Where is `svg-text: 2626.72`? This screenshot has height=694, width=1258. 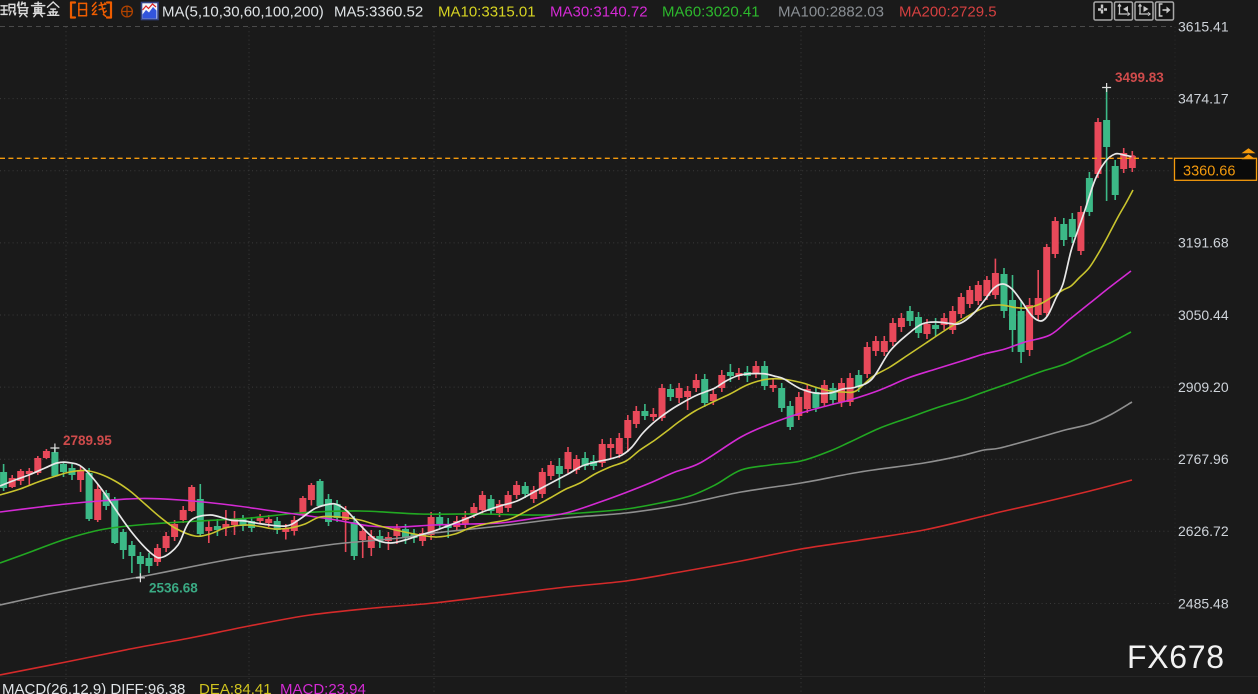 svg-text: 2626.72 is located at coordinates (1203, 531).